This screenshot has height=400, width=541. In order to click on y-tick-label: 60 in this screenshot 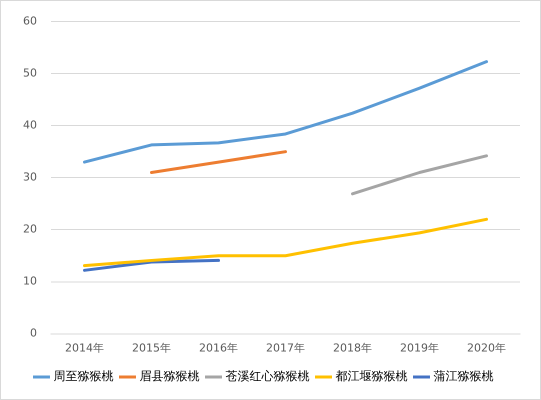, I will do `click(29, 21)`.